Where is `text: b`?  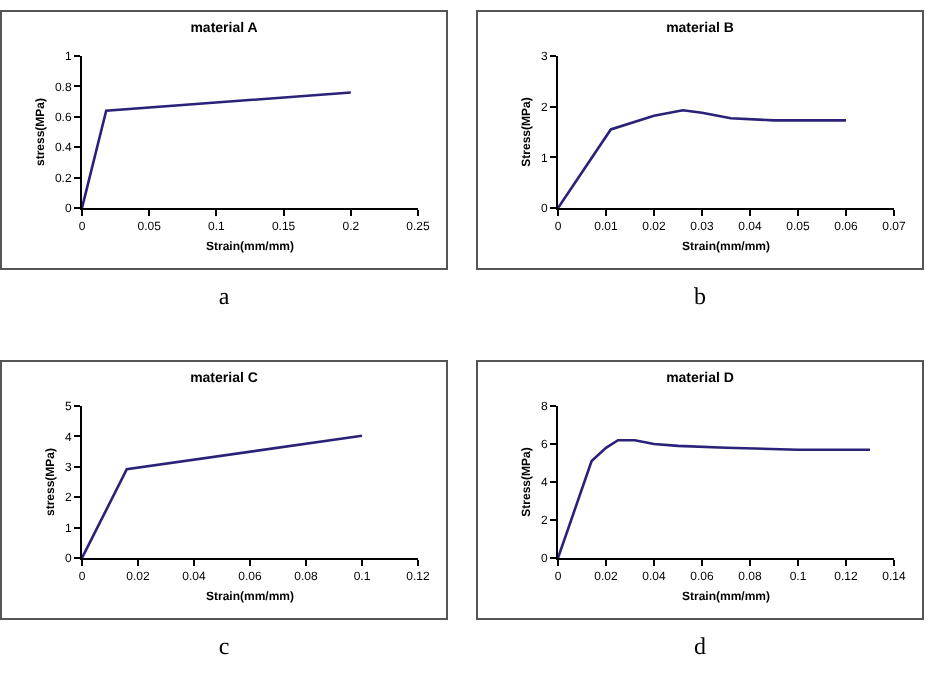 text: b is located at coordinates (700, 296).